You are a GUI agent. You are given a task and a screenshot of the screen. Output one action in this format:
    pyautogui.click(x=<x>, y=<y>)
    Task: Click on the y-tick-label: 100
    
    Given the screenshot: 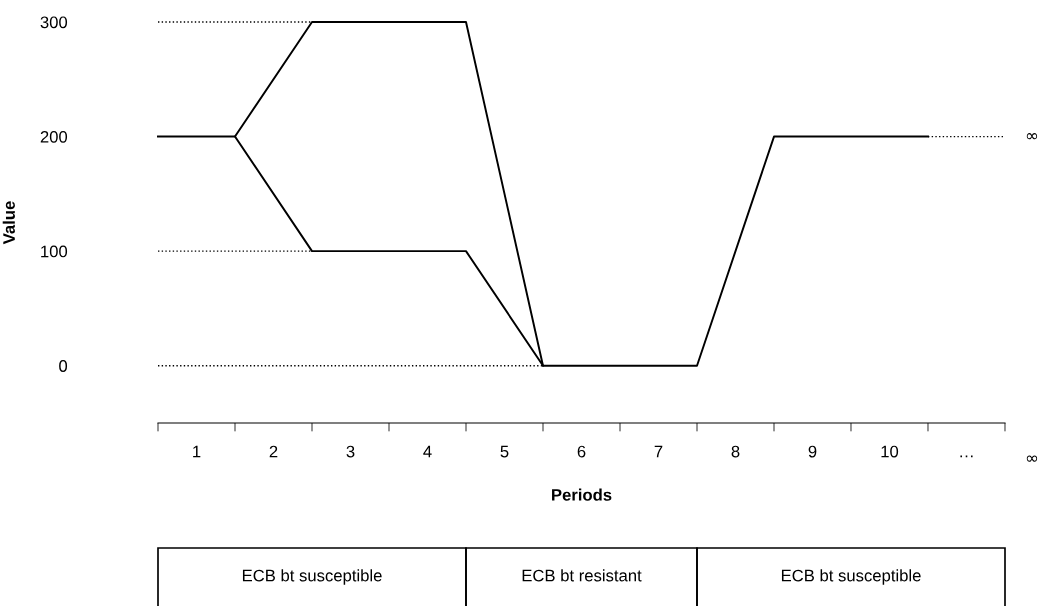 What is the action you would take?
    pyautogui.click(x=54, y=251)
    